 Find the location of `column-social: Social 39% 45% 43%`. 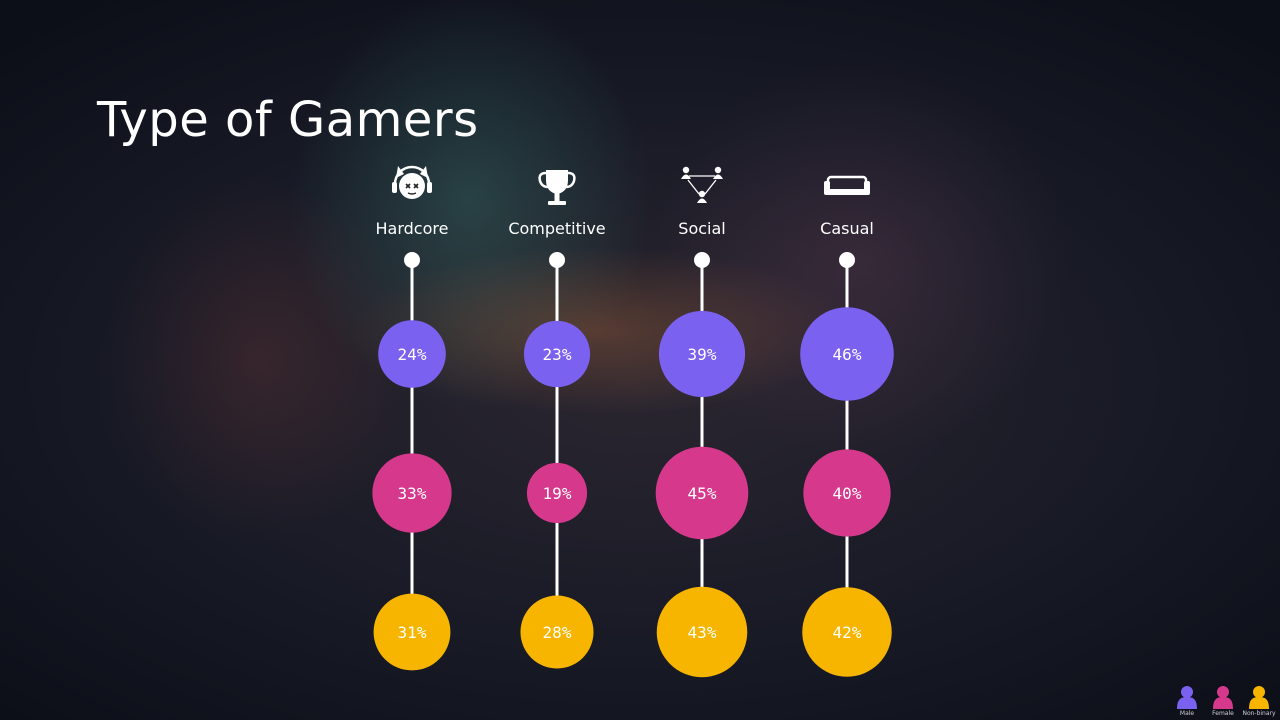

column-social: Social 39% 45% 43% is located at coordinates (702, 422).